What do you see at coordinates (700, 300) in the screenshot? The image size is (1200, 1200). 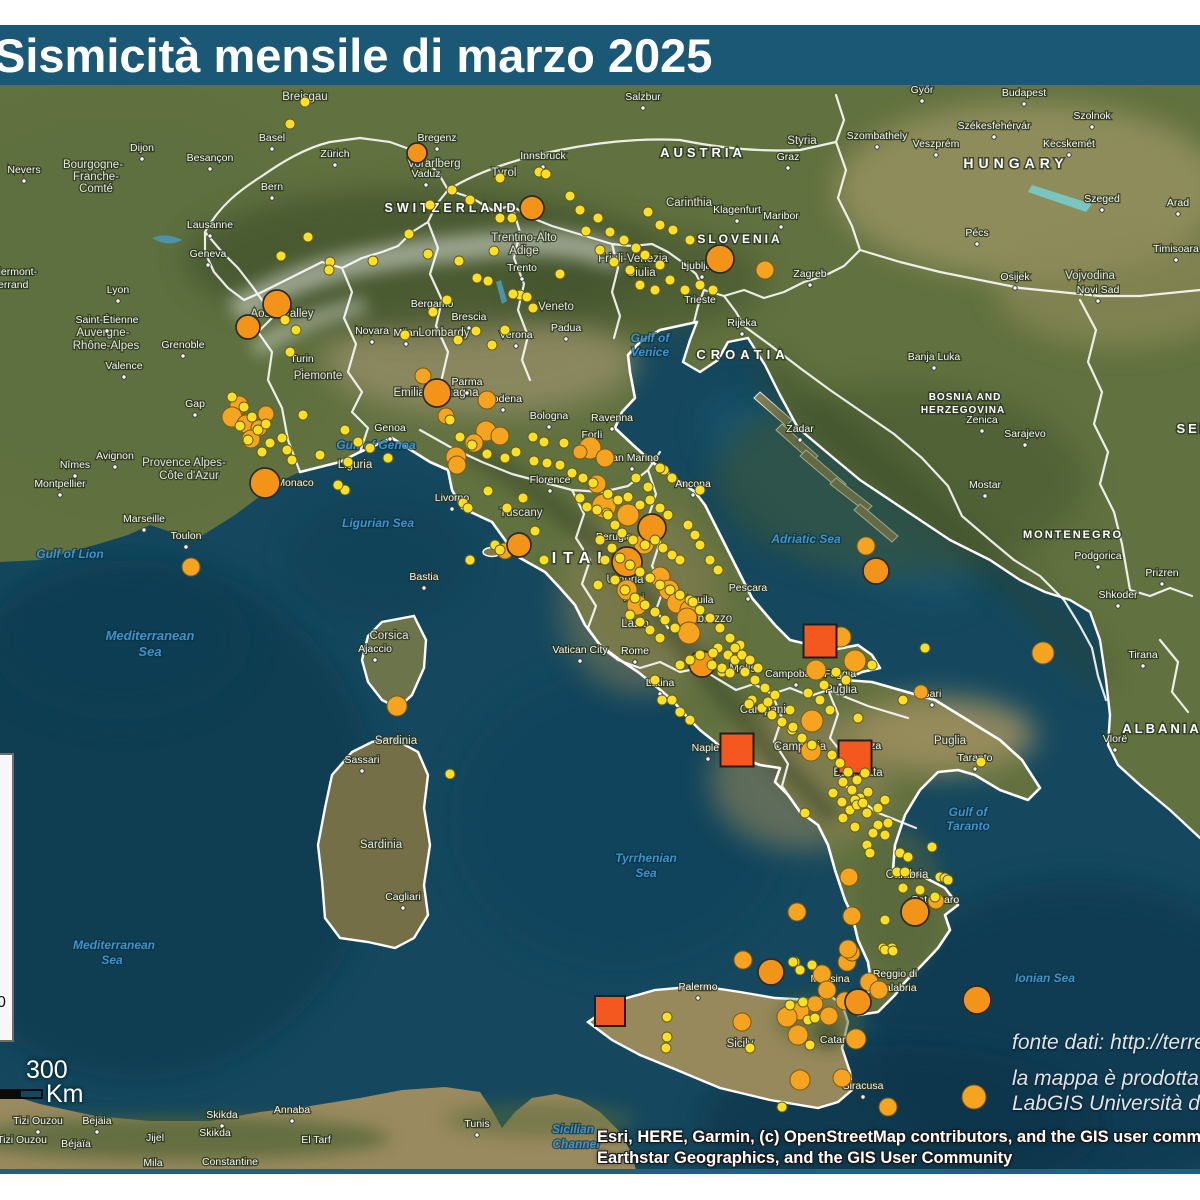 I see `map-label-city: Trieste` at bounding box center [700, 300].